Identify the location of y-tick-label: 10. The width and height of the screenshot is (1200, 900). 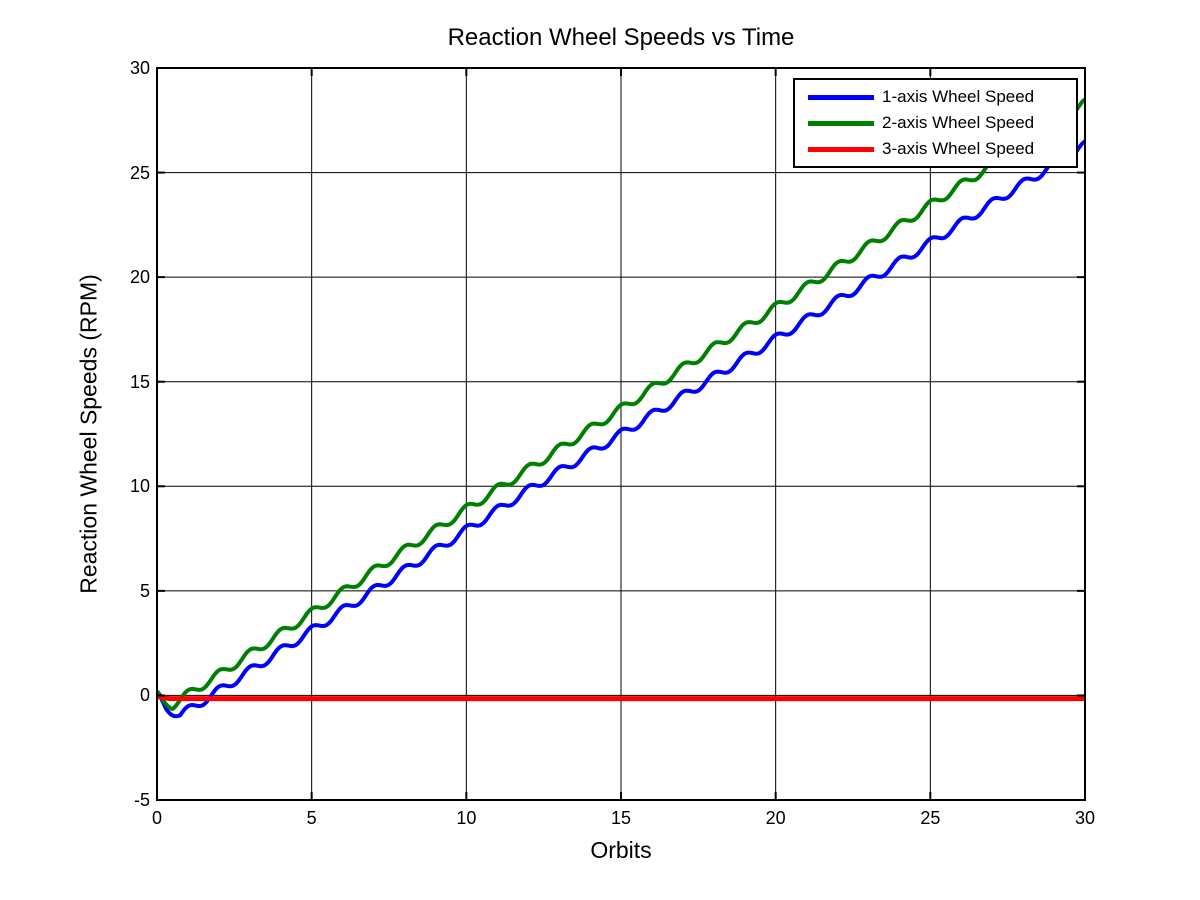
(139, 486).